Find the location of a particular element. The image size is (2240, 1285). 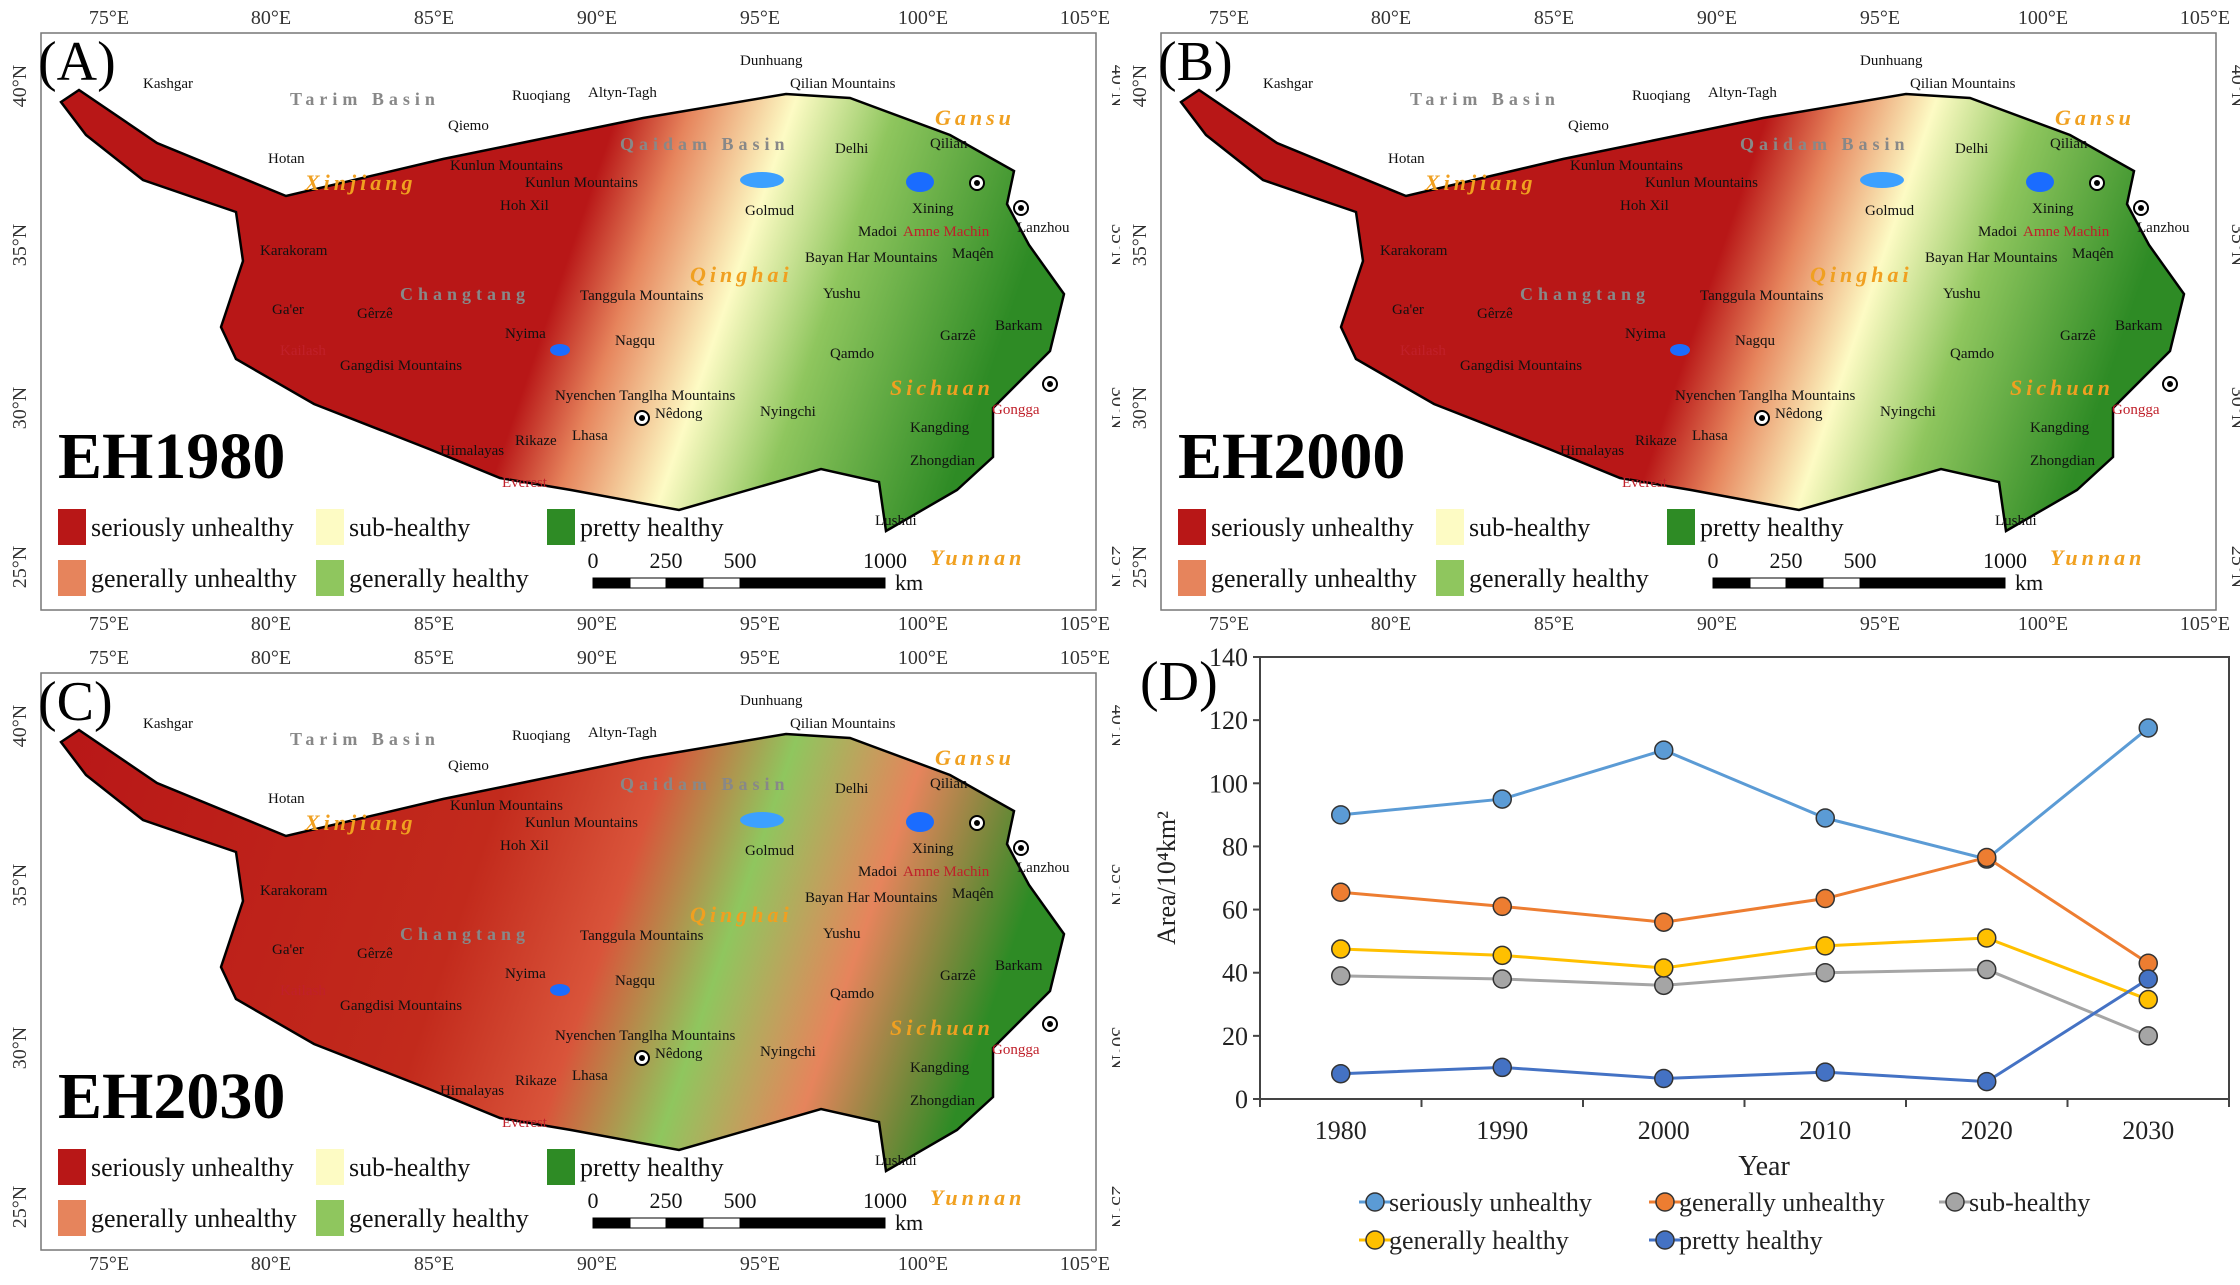

place-label: Xinjiang is located at coordinates (360, 182).